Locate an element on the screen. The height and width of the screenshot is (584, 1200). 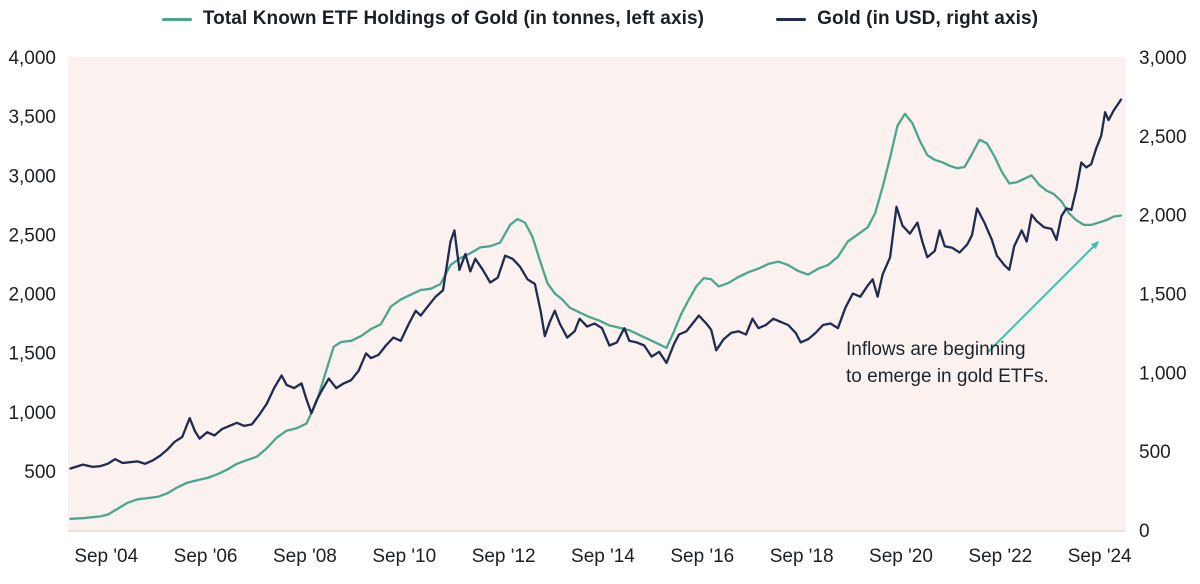
etf-line-swatch-icon is located at coordinates (176, 19).